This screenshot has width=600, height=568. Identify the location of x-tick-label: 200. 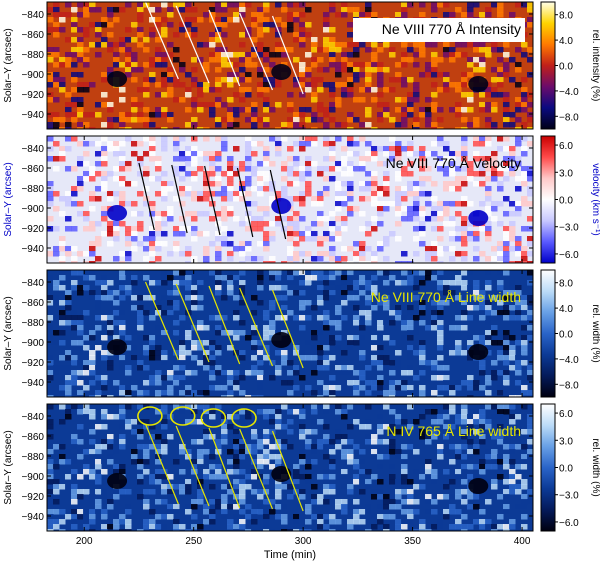
(84, 541).